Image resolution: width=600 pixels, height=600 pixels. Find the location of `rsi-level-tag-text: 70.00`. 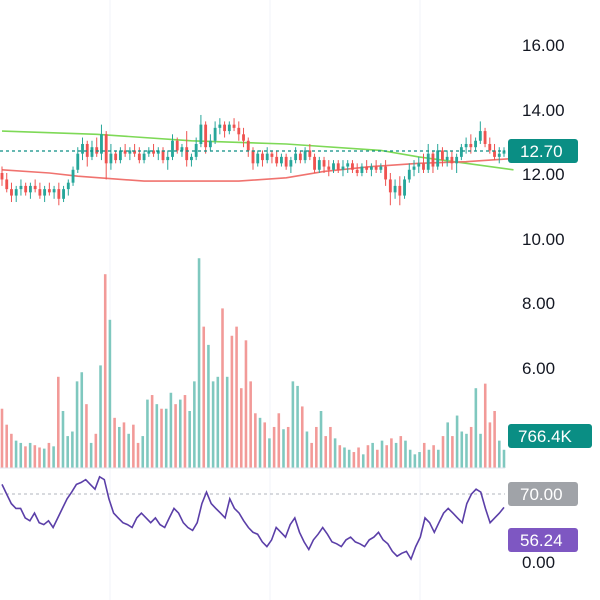

rsi-level-tag-text: 70.00 is located at coordinates (541, 494).